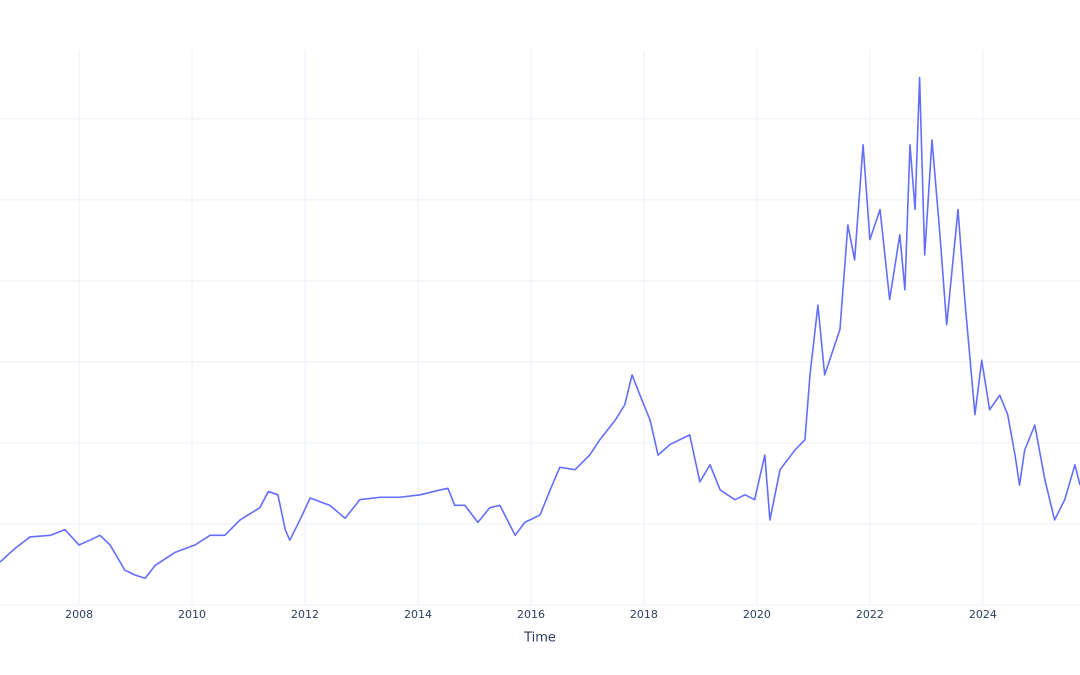 The width and height of the screenshot is (1080, 675). What do you see at coordinates (305, 614) in the screenshot?
I see `x-tick-label: 2012` at bounding box center [305, 614].